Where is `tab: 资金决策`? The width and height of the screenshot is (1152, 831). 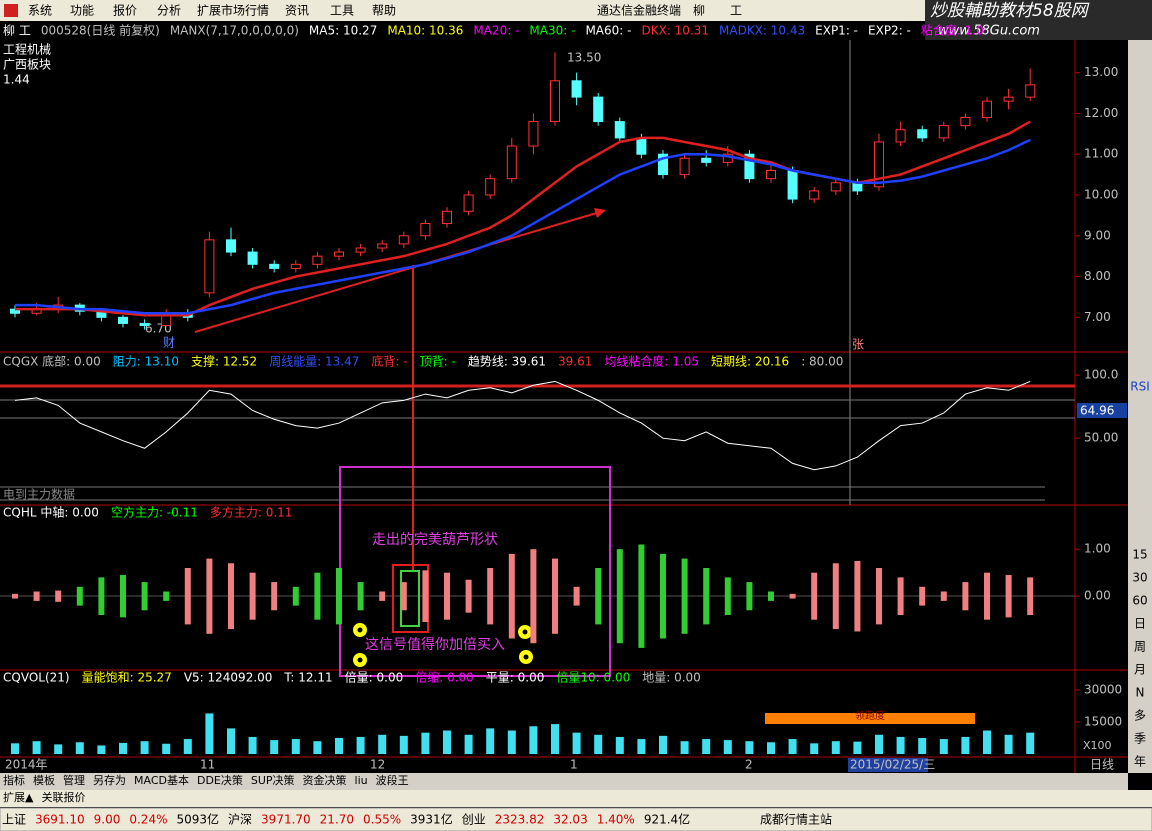
tab: 资金决策 is located at coordinates (325, 780).